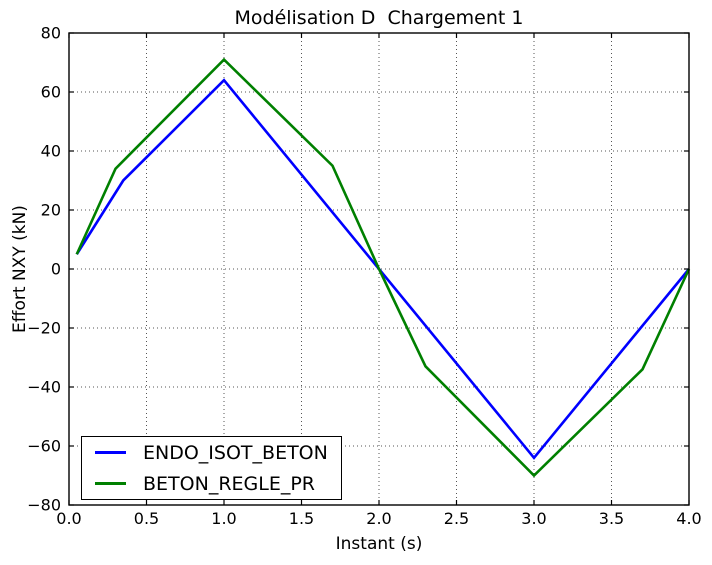  I want to click on y-tick-label: 20, so click(51, 210).